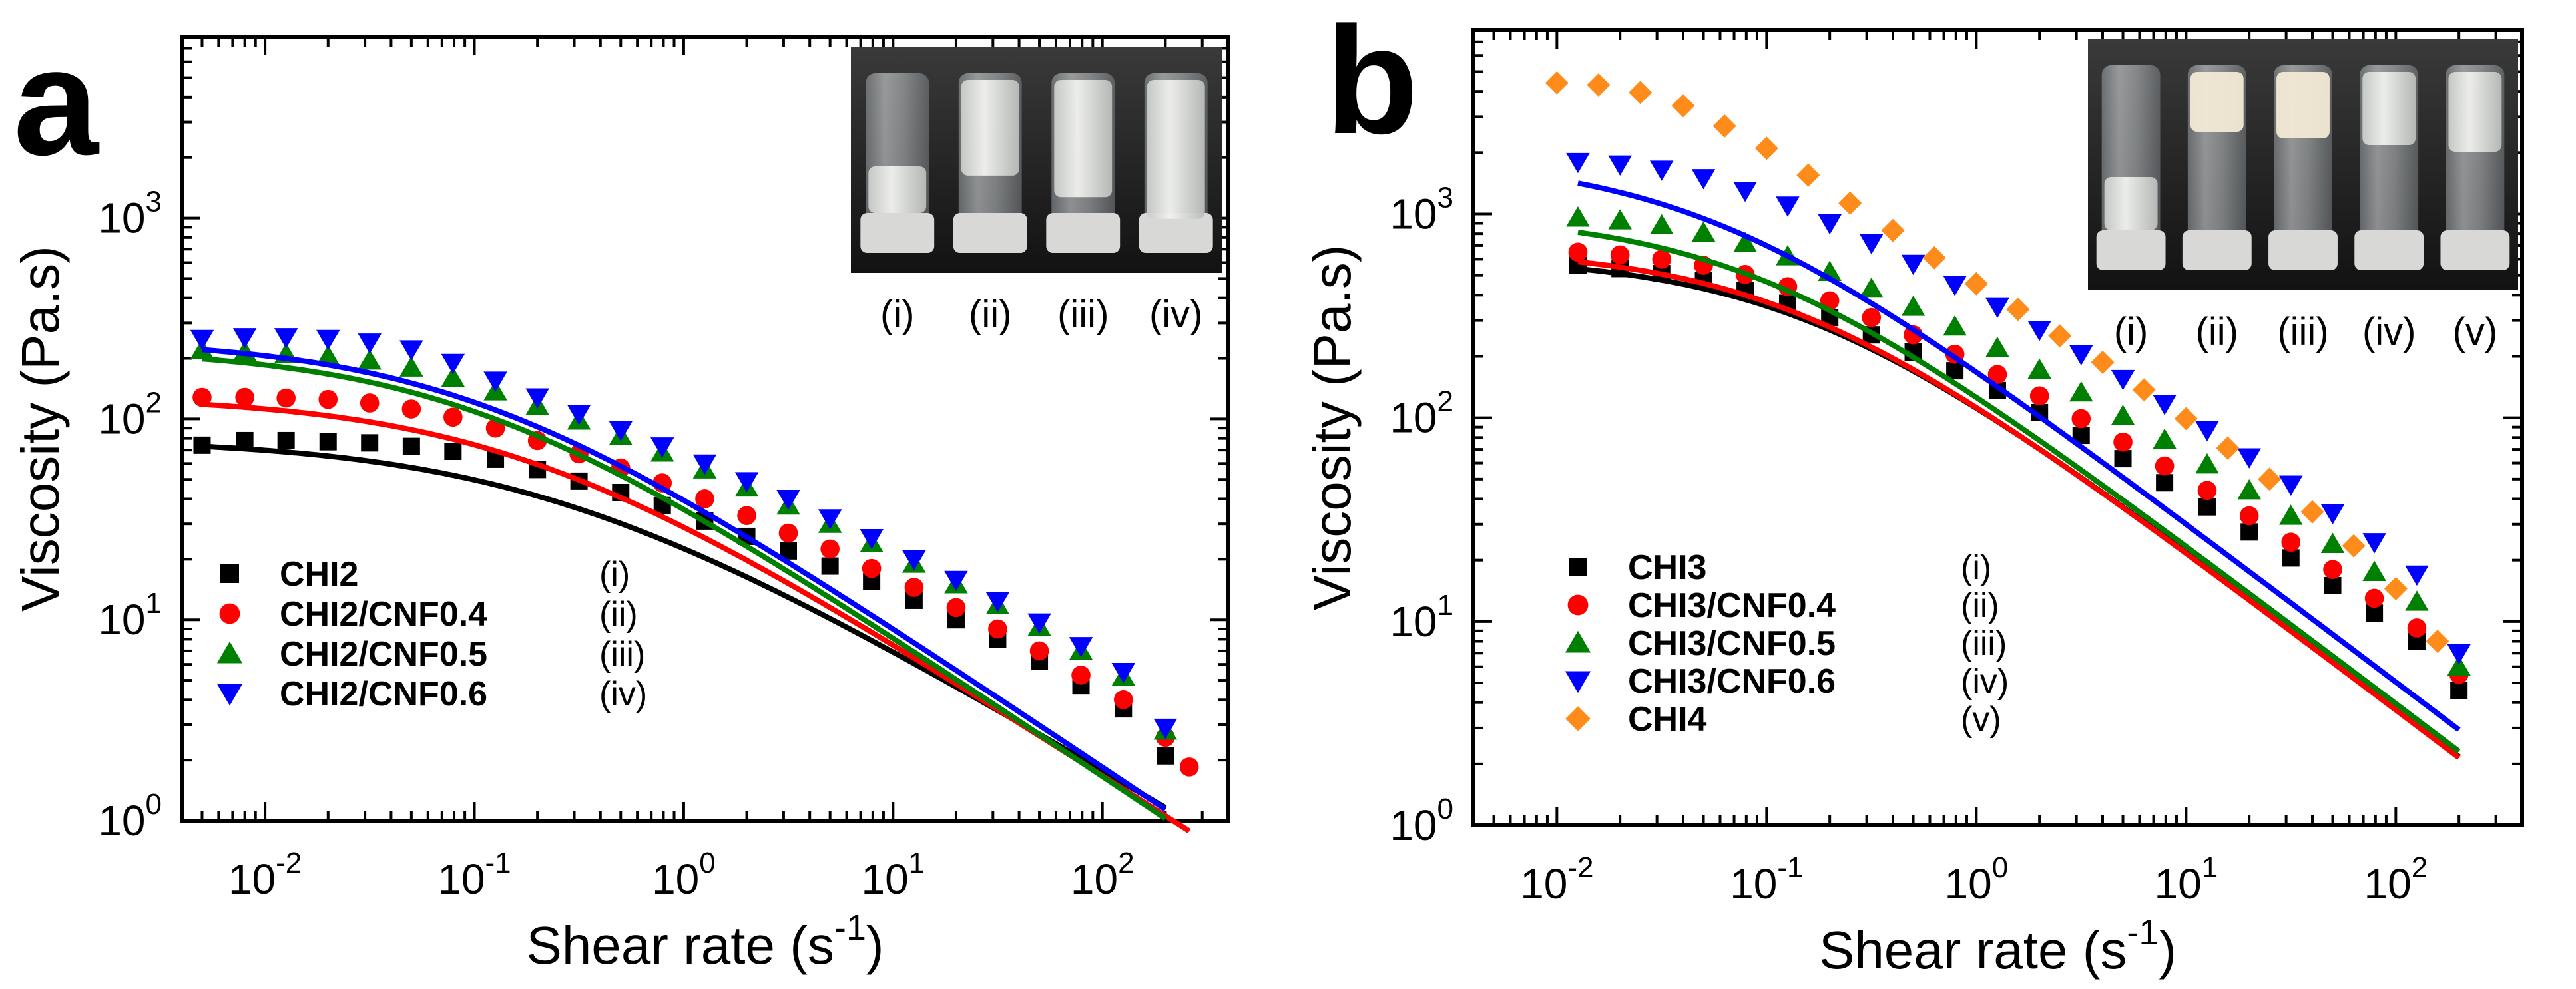 Image resolution: width=2576 pixels, height=989 pixels. I want to click on x-tick-exponent: 2, so click(1126, 863).